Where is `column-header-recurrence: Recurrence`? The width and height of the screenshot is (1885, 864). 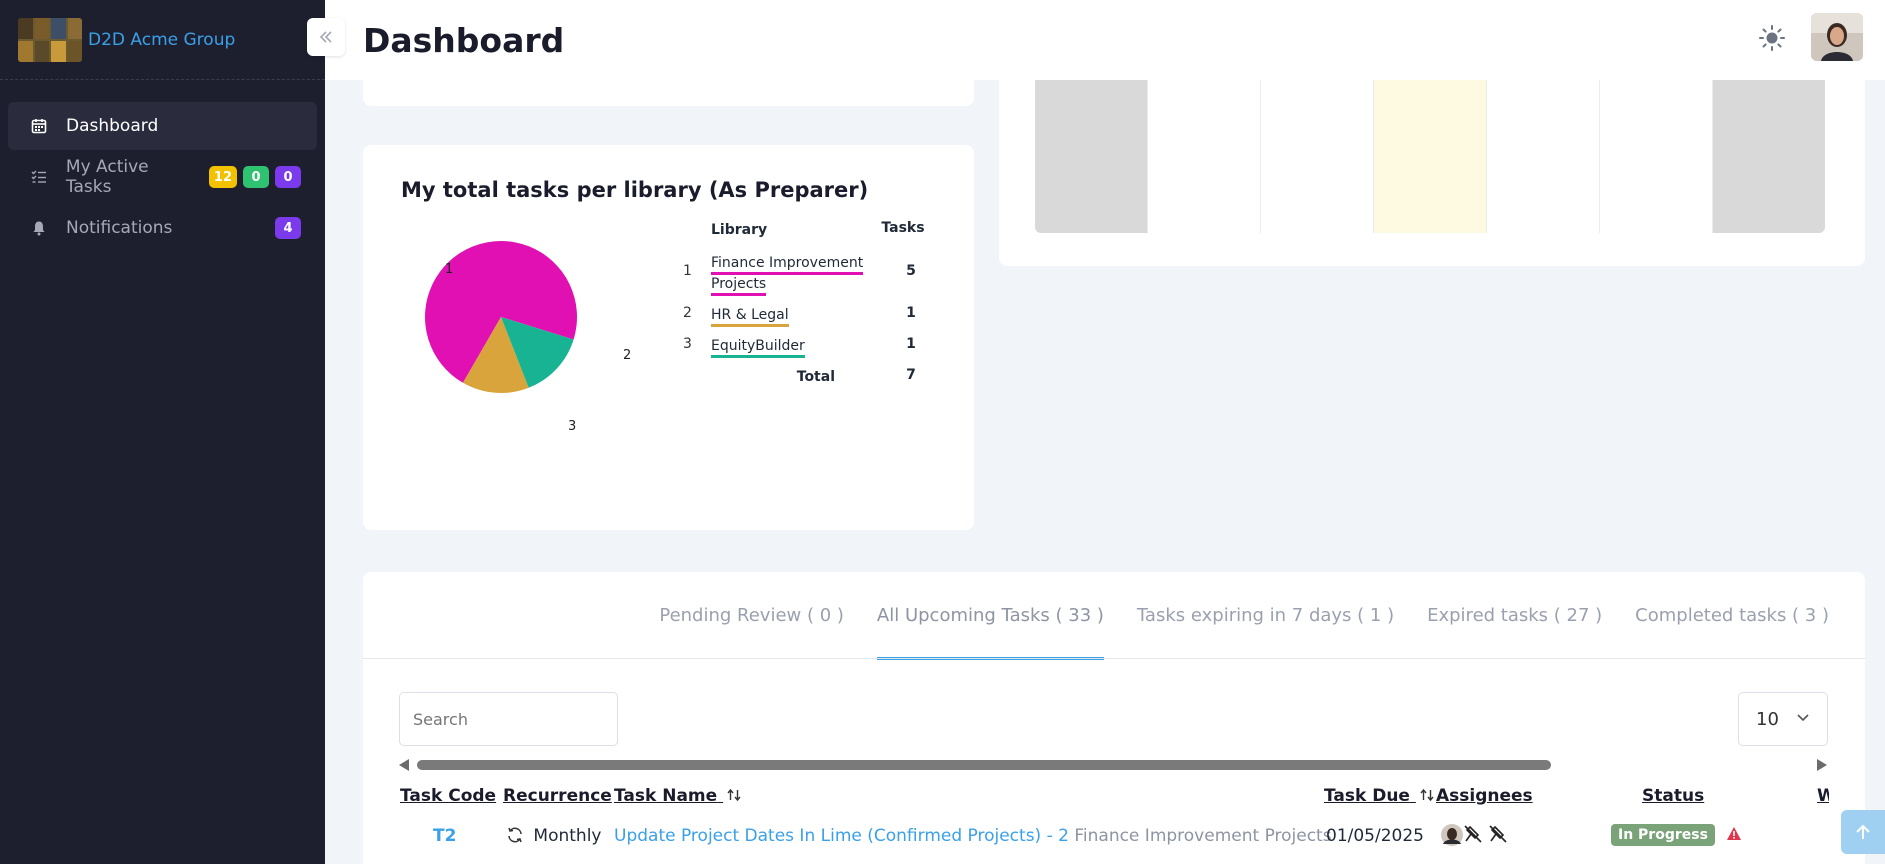 column-header-recurrence: Recurrence is located at coordinates (557, 796).